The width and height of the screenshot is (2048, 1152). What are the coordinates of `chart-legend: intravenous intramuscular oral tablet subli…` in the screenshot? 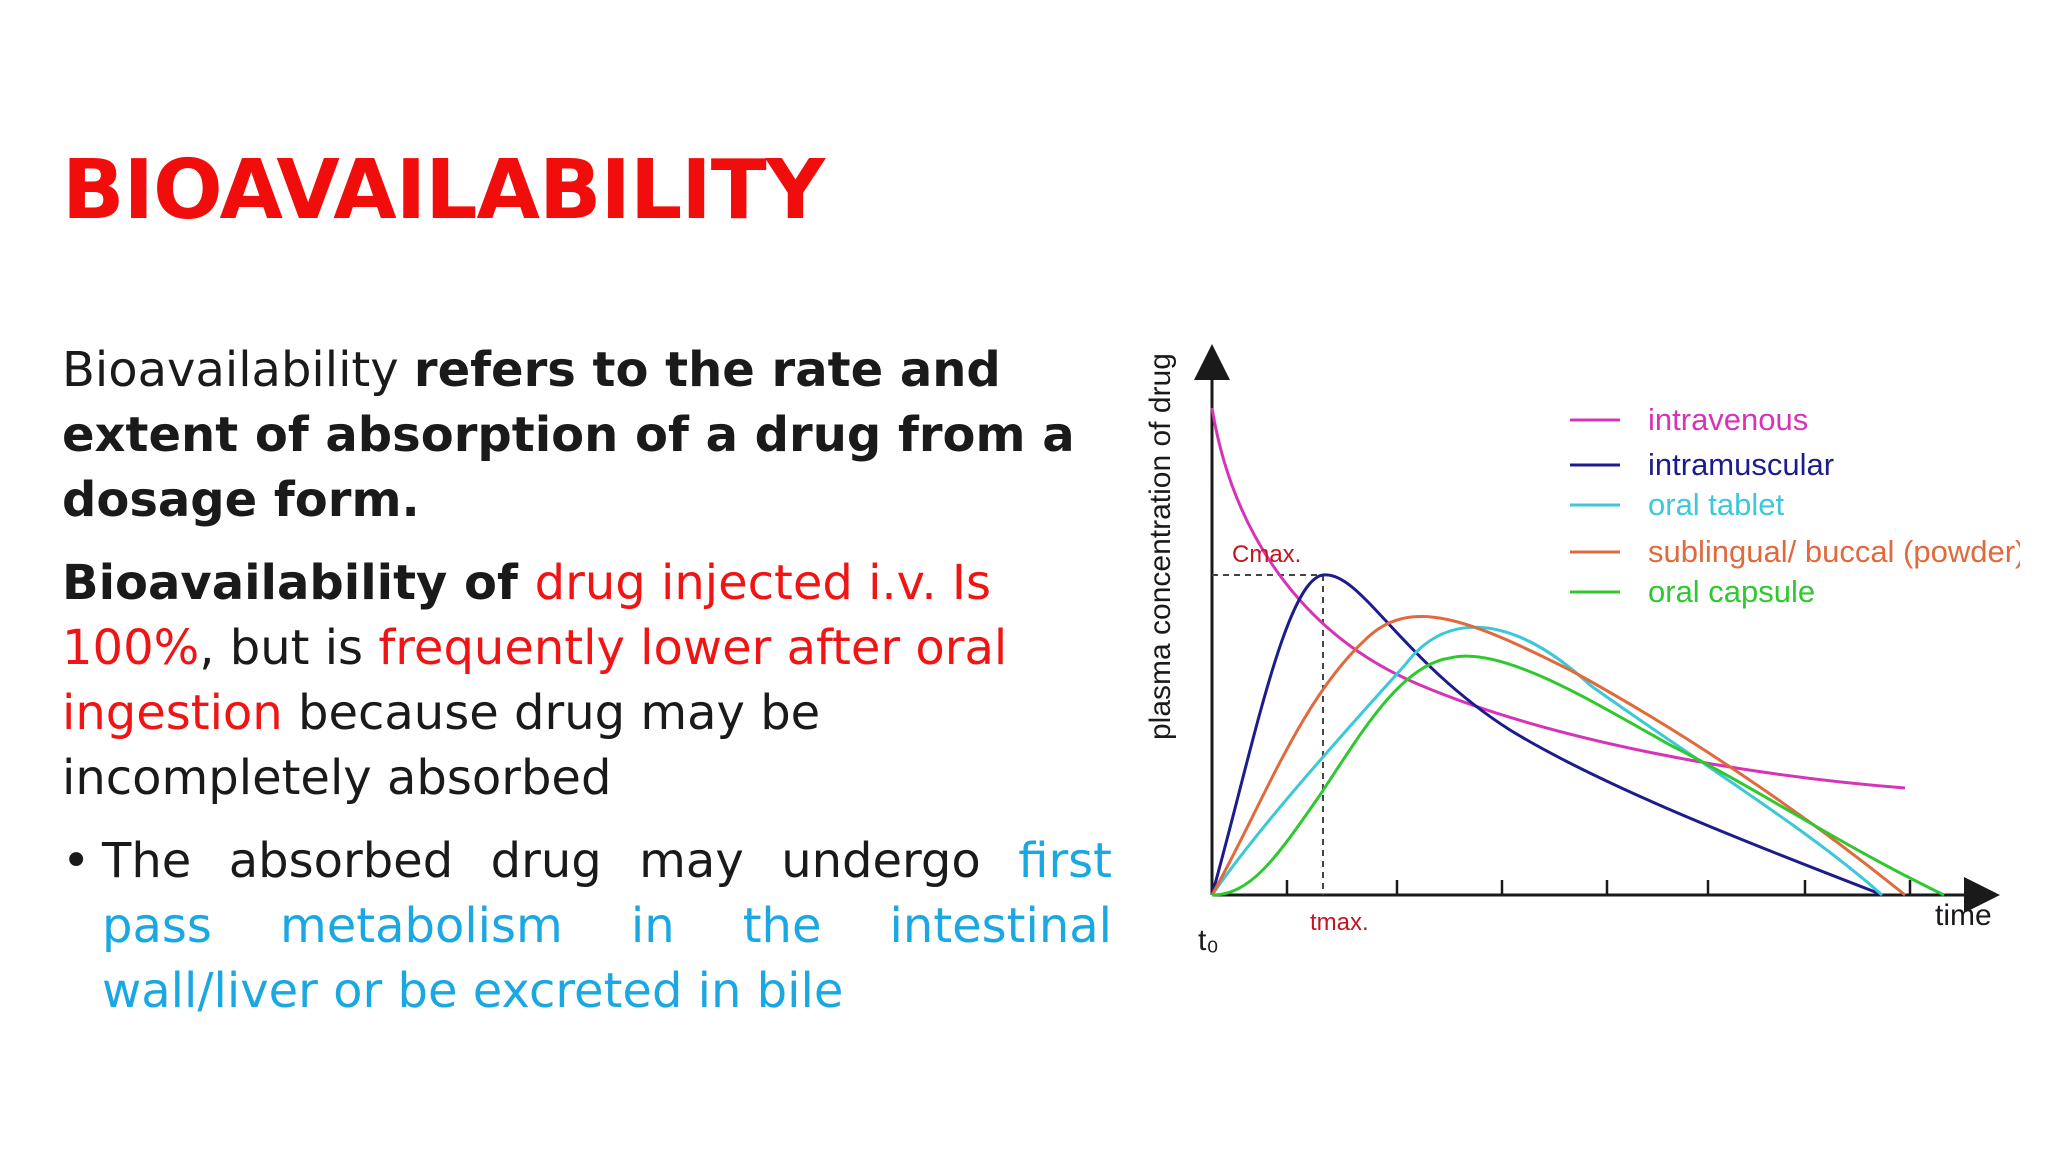 It's located at (1795, 505).